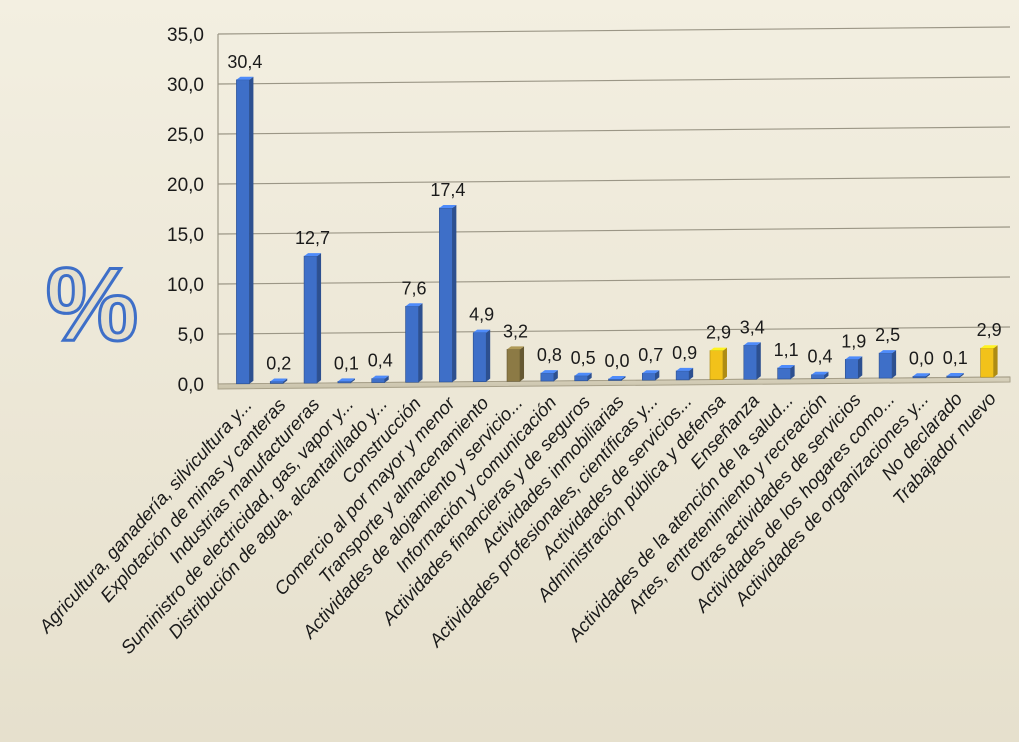 This screenshot has height=747, width=1019. I want to click on y-tick-label: 5,0, so click(191, 335).